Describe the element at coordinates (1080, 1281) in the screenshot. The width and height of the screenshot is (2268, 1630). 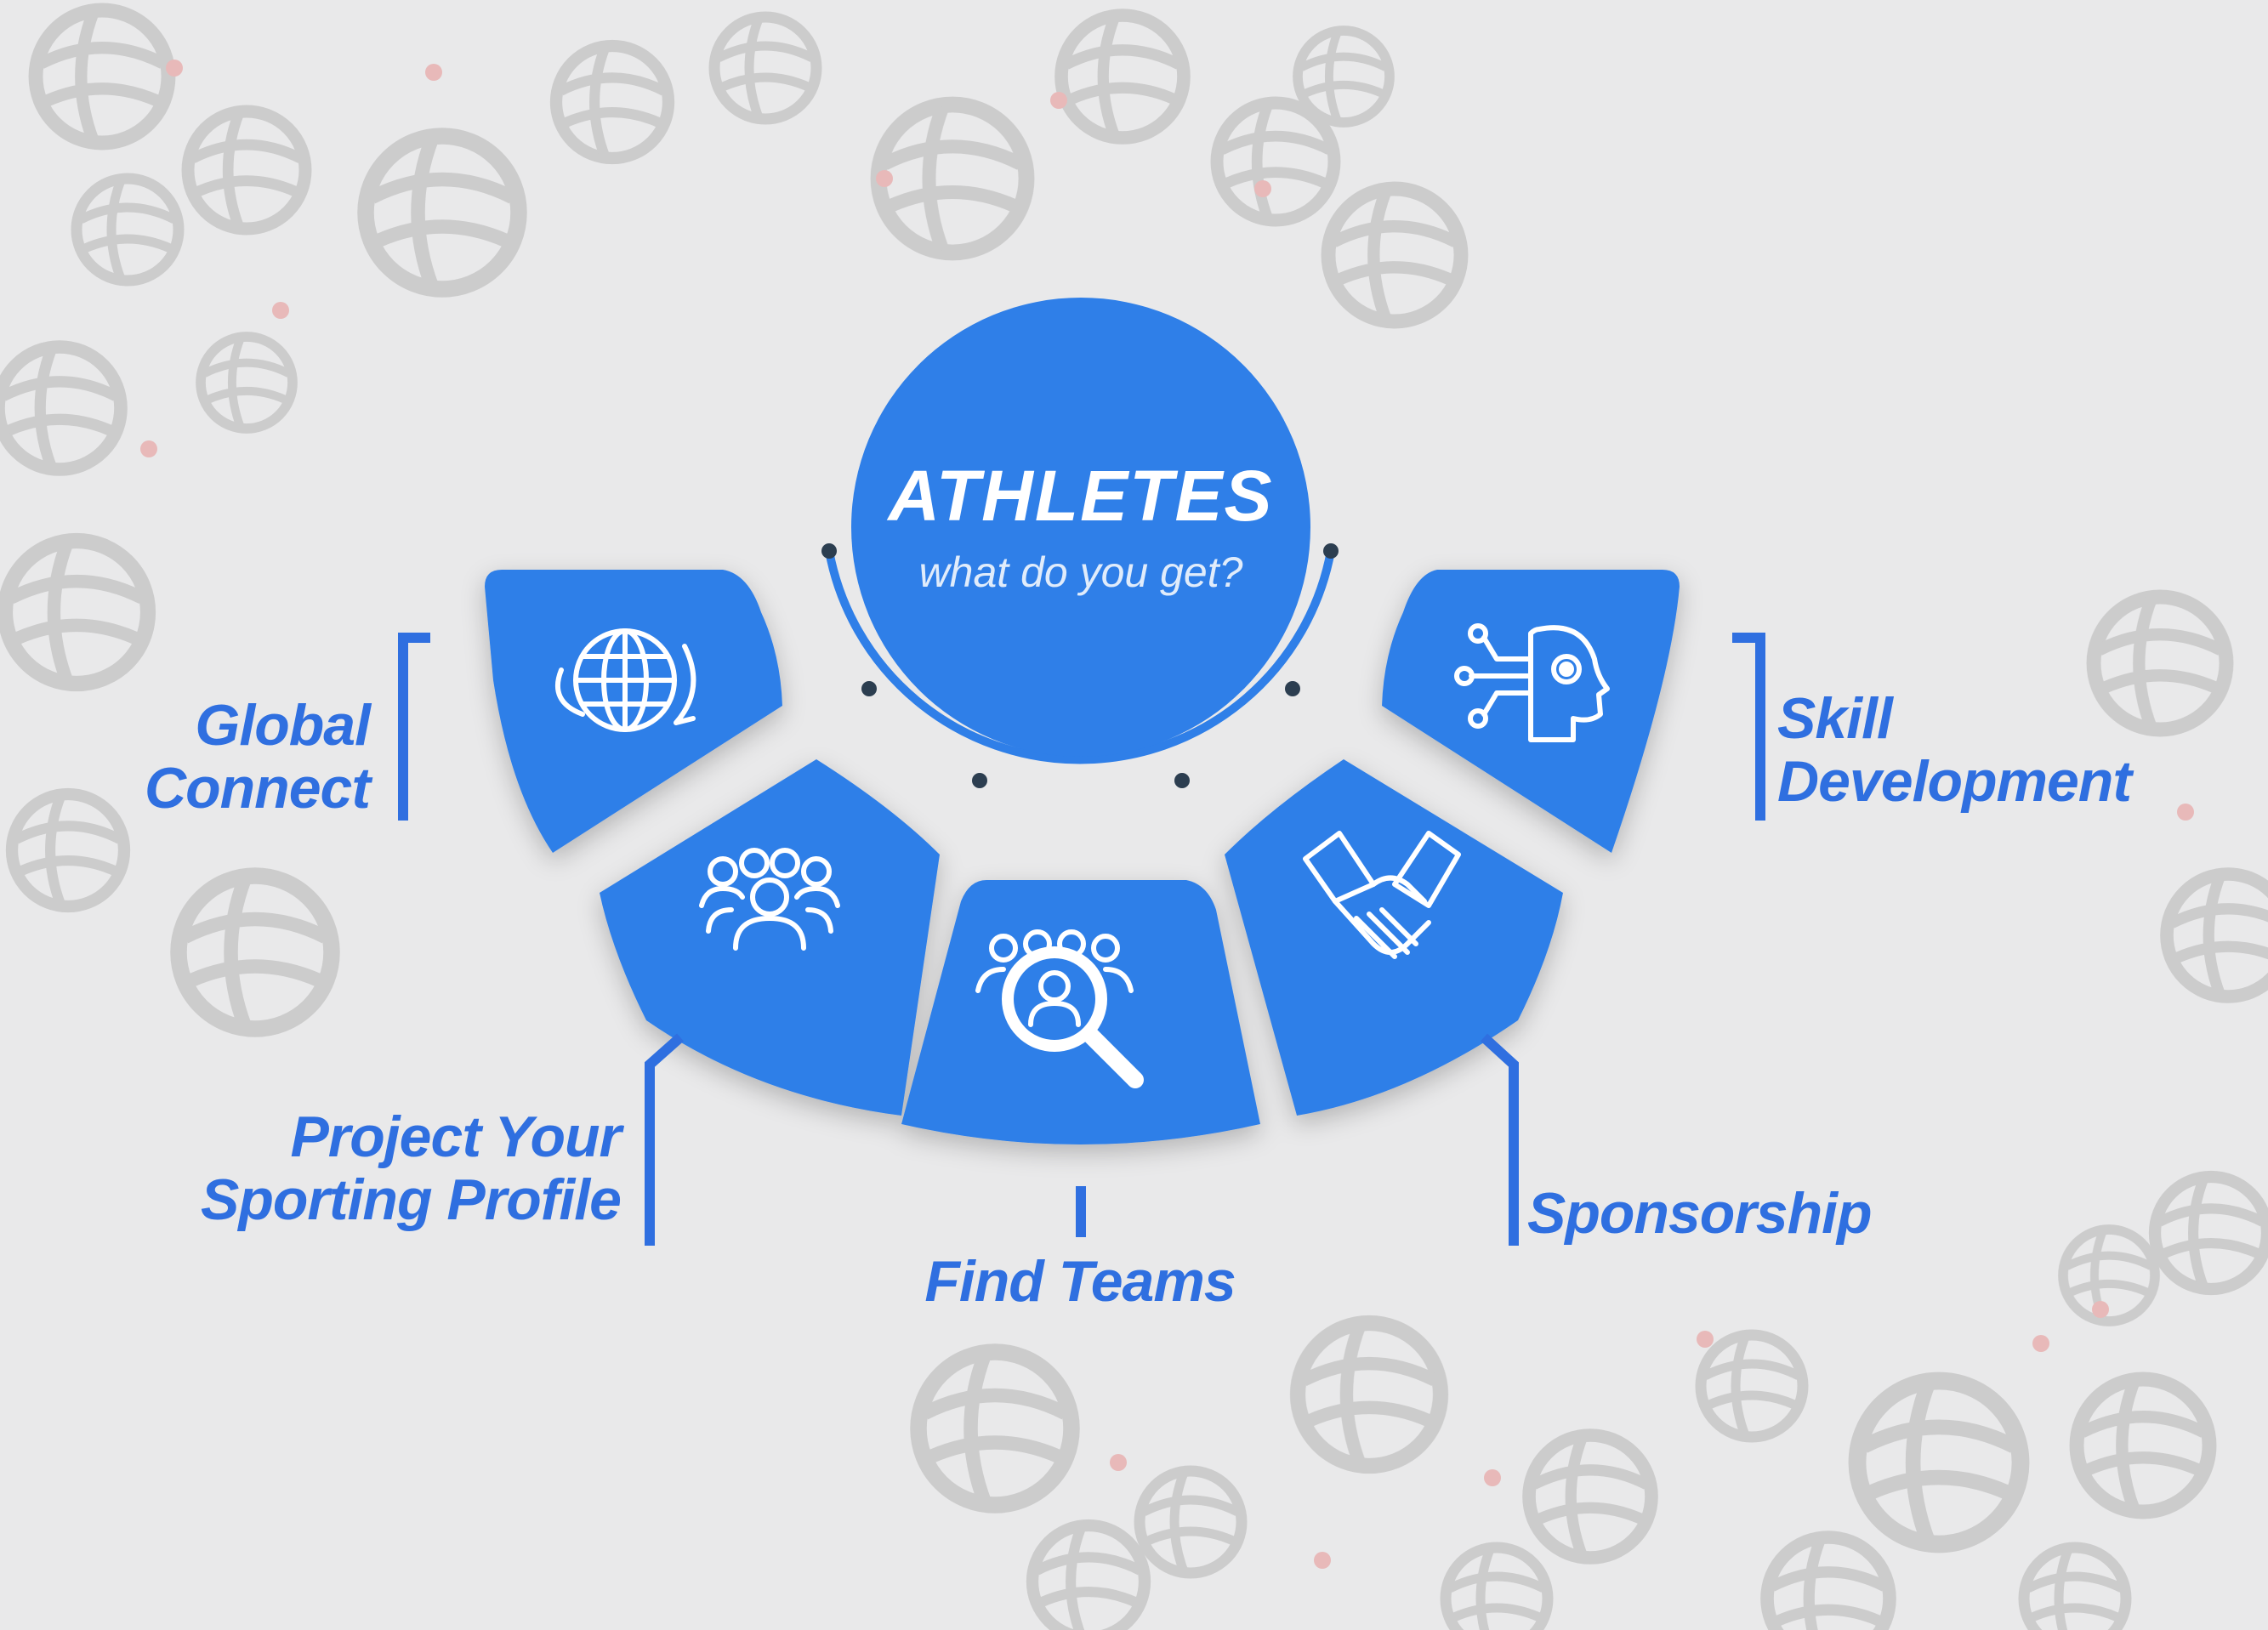
I see `label-find-teams: Find Teams` at that location.